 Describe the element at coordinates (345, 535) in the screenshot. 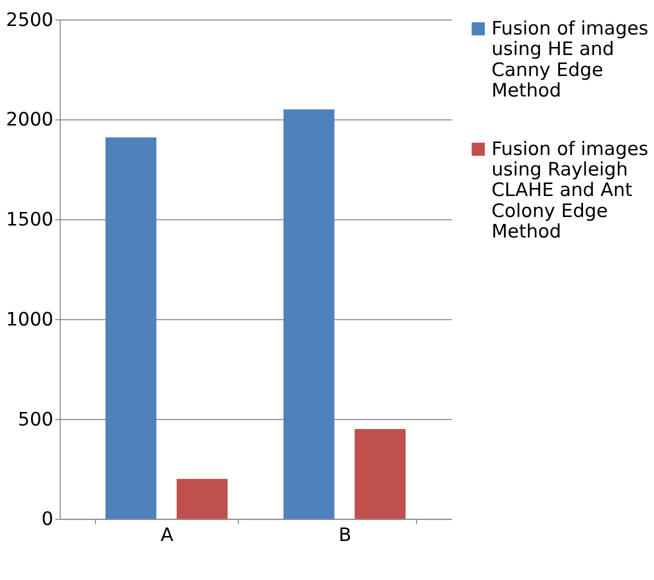

I see `x-tick-label: B` at that location.